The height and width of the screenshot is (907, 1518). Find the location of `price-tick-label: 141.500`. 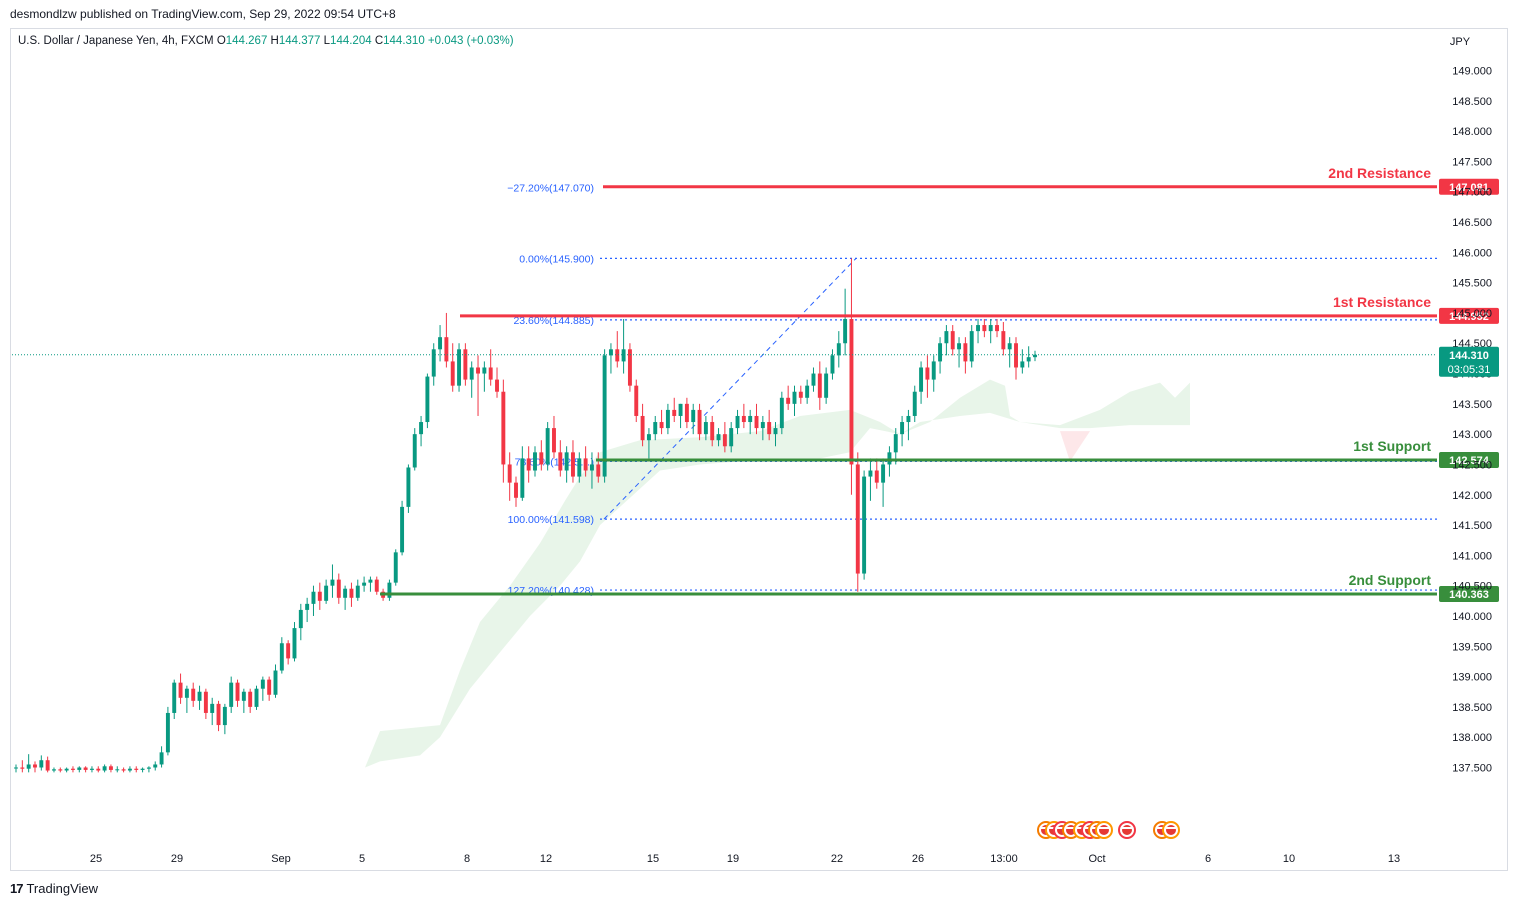

price-tick-label: 141.500 is located at coordinates (1472, 526).